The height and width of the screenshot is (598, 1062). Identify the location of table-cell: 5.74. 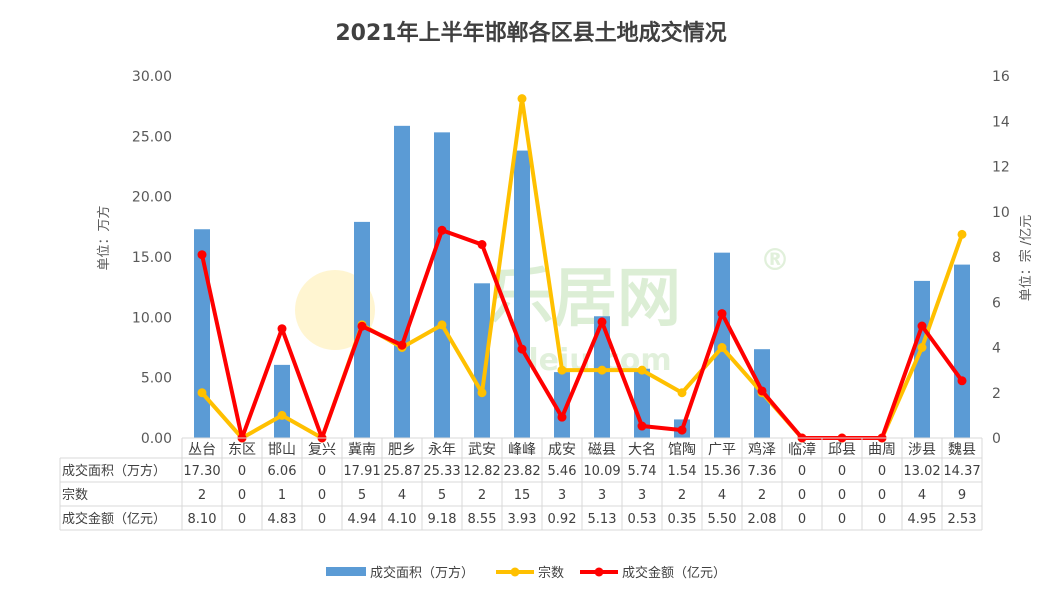
(642, 471).